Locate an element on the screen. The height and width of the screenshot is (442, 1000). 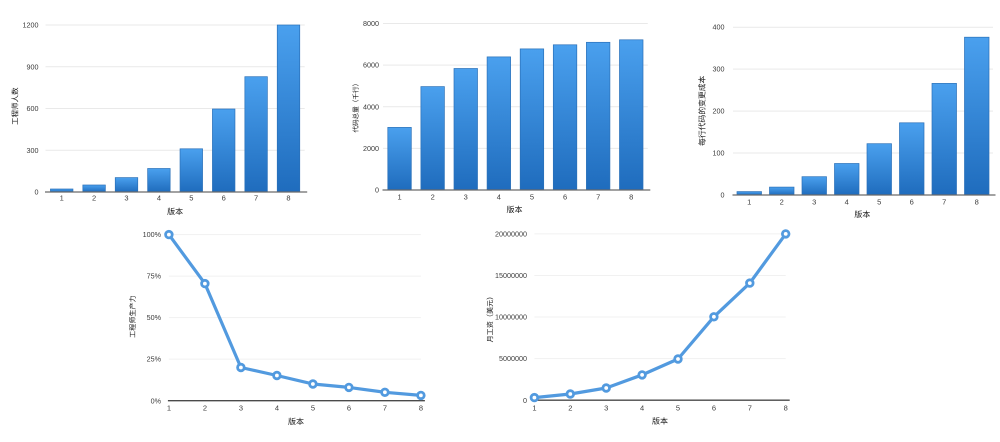
svg-text: 10000000 is located at coordinates (511, 317).